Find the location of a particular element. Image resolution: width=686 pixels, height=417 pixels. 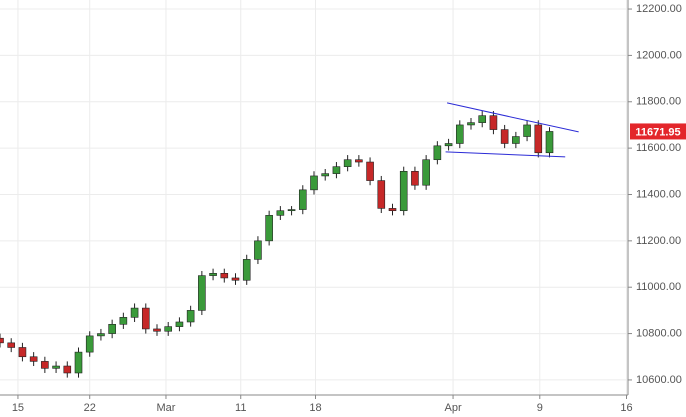

y-tick-label: 11600.00 is located at coordinates (658, 148).